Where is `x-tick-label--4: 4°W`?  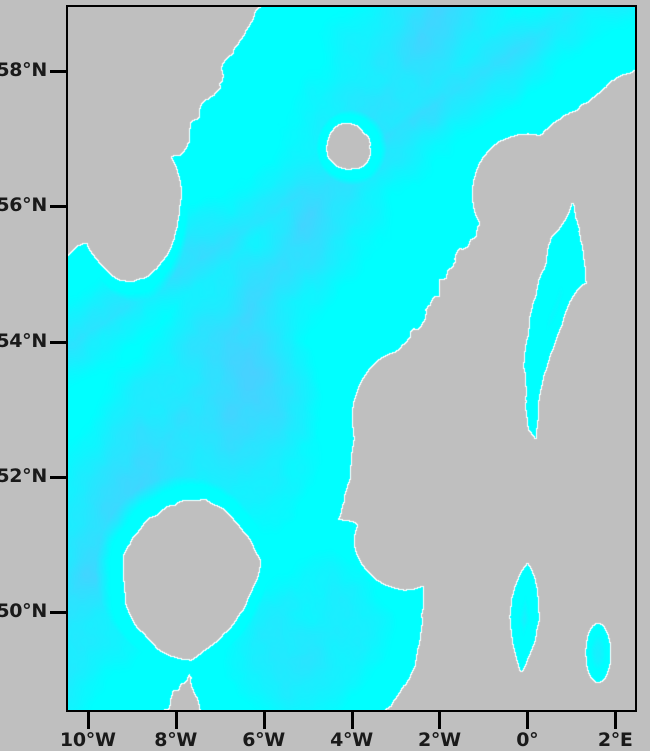
x-tick-label--4: 4°W is located at coordinates (351, 740).